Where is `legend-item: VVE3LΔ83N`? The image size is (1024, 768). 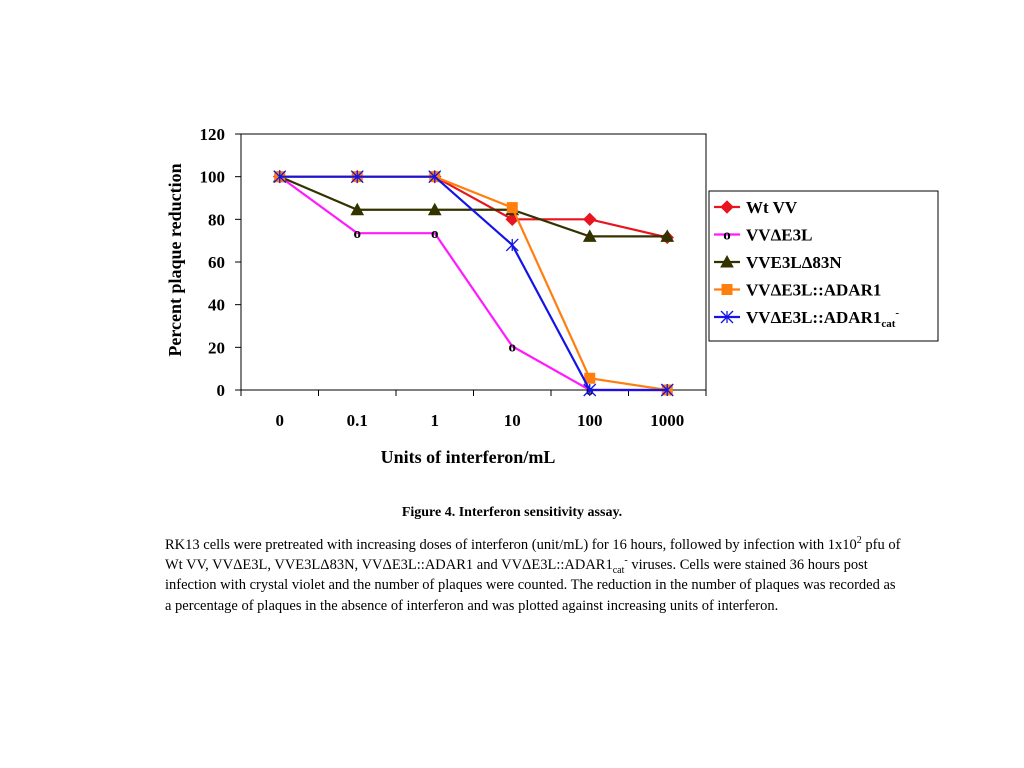
legend-item: VVE3LΔ83N is located at coordinates (778, 262).